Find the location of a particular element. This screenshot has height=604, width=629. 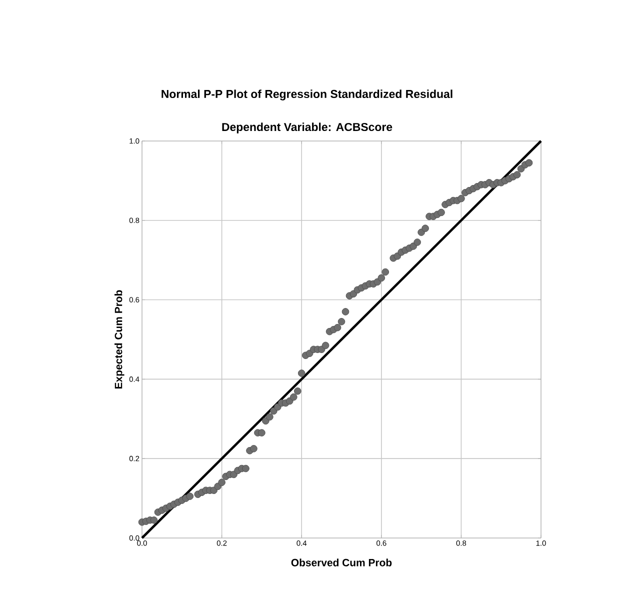

chart-title: Normal P-P Plot of Regression Standardized Residual is located at coordinates (307, 95).